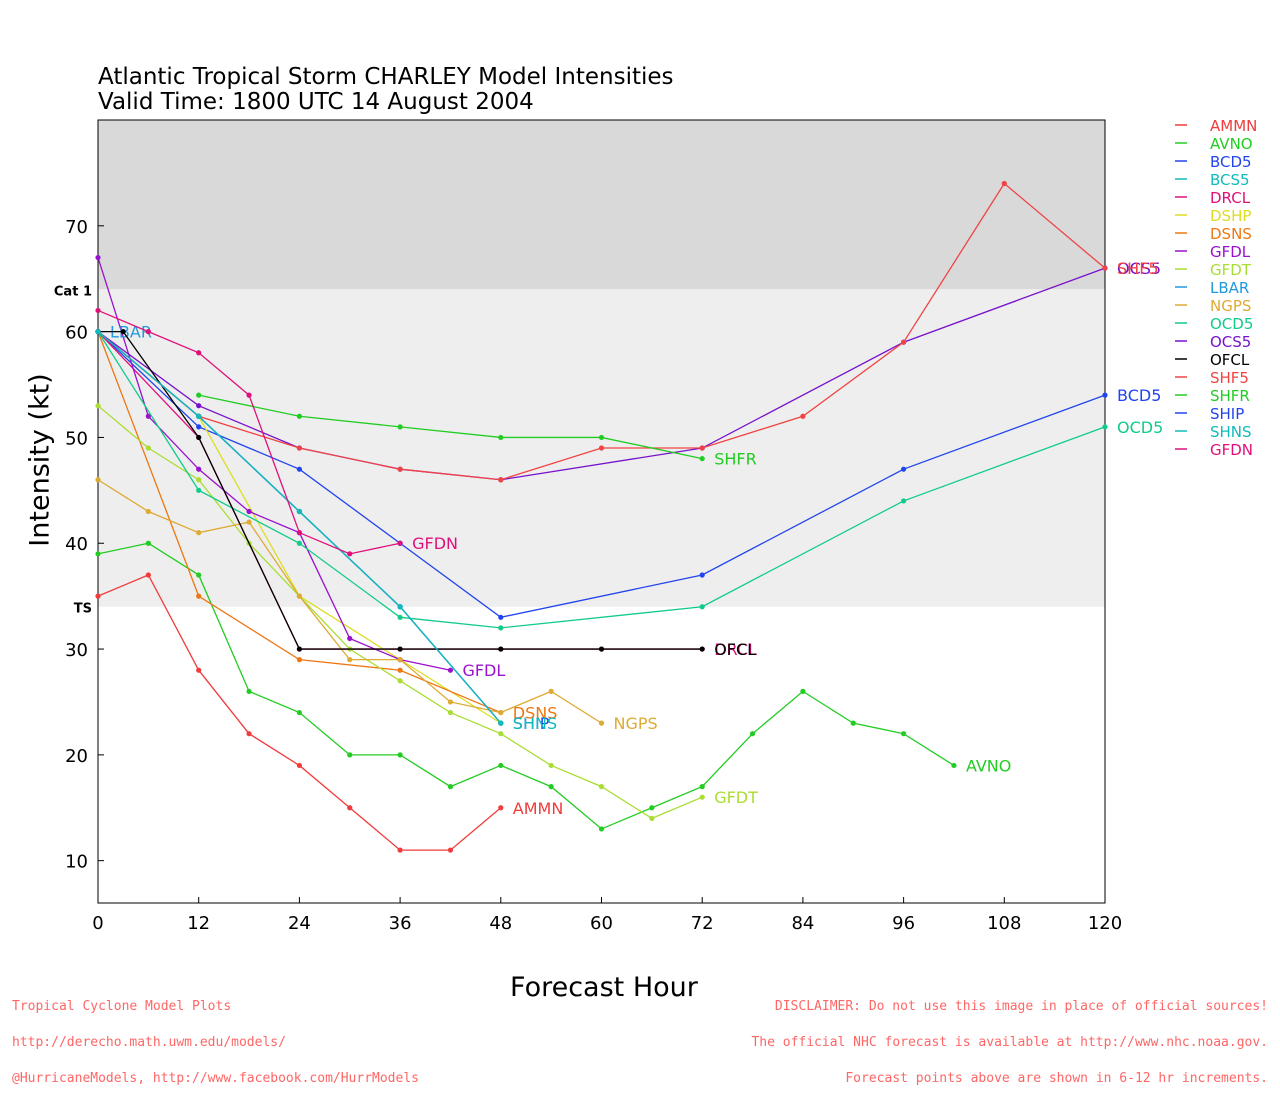 This screenshot has height=1097, width=1280. Describe the element at coordinates (76, 862) in the screenshot. I see `y-tick-label: 10` at that location.